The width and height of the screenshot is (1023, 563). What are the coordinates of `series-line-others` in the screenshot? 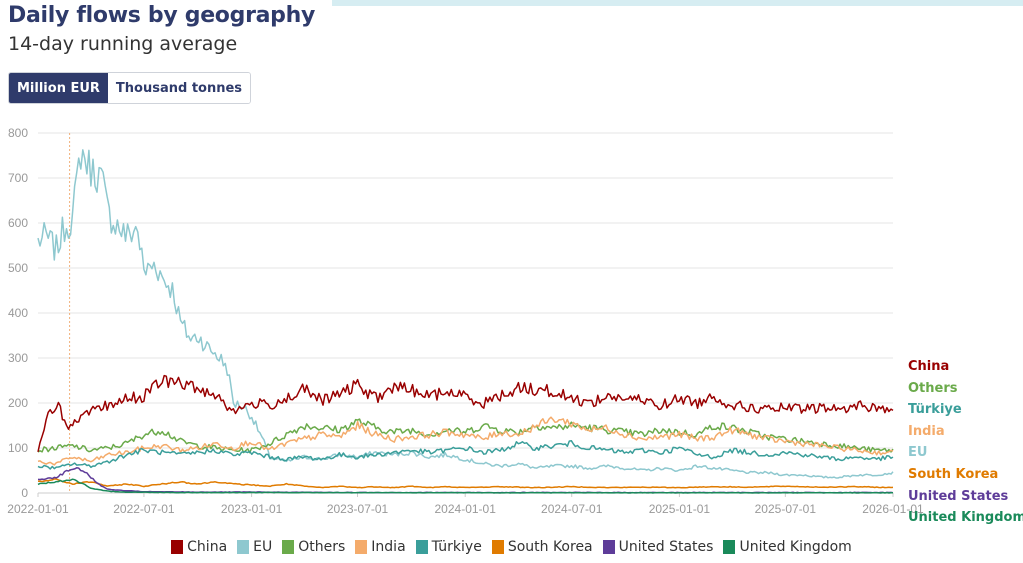 It's located at (465, 436).